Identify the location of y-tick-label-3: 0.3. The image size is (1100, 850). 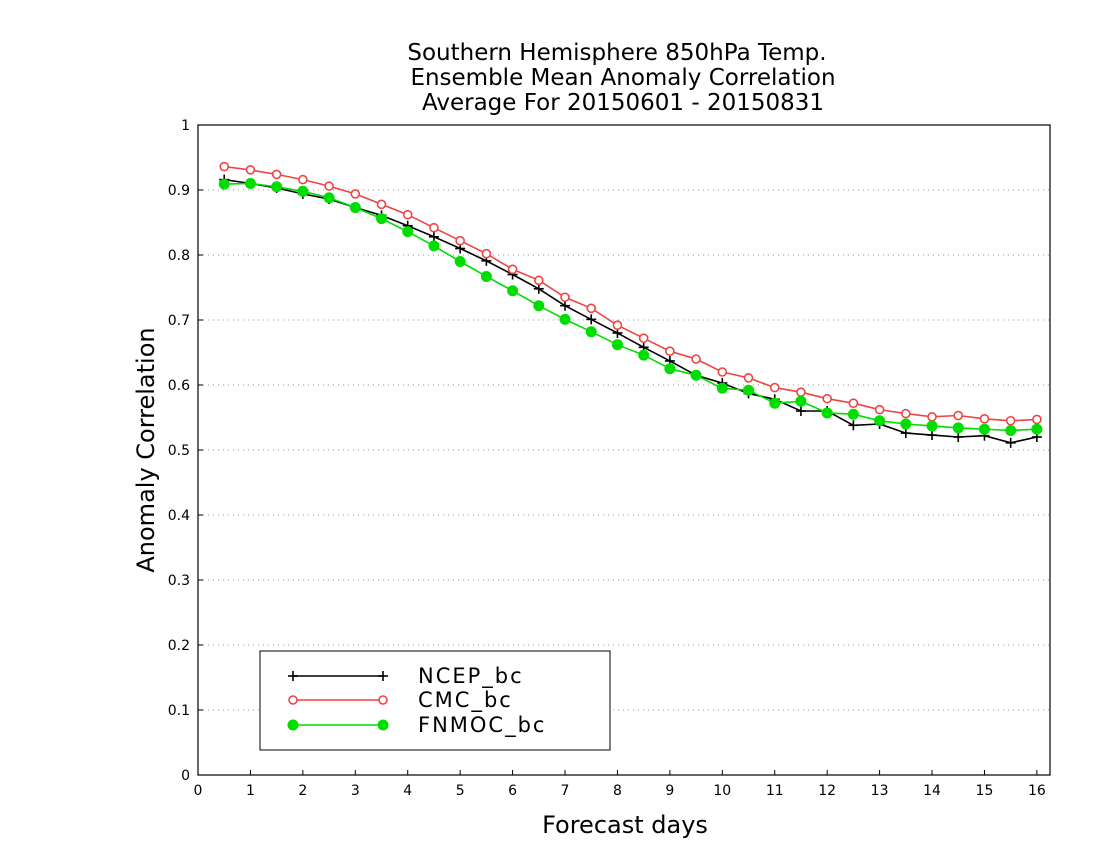
(179, 581).